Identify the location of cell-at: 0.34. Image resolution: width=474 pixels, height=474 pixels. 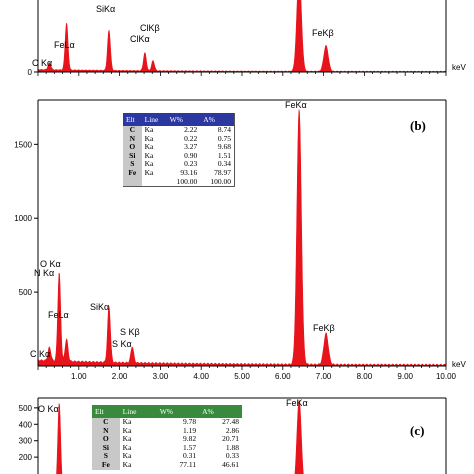
(224, 164).